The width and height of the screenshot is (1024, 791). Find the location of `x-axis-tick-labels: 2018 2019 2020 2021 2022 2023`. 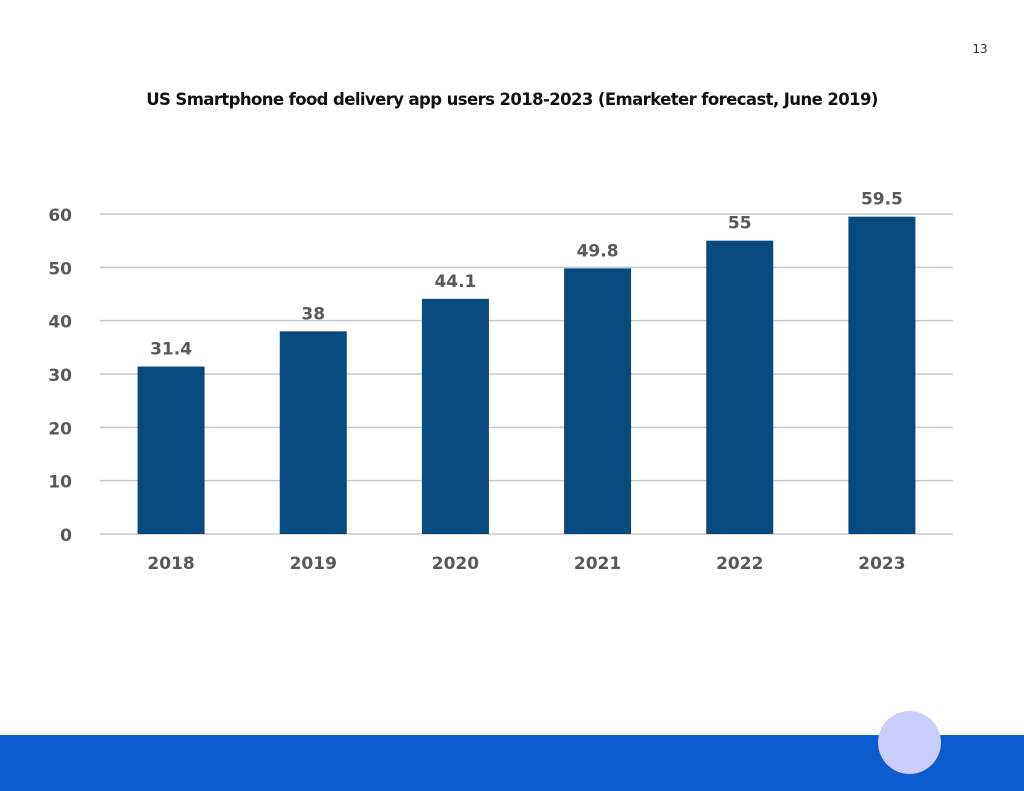

x-axis-tick-labels: 2018 2019 2020 2021 2022 2023 is located at coordinates (526, 564).